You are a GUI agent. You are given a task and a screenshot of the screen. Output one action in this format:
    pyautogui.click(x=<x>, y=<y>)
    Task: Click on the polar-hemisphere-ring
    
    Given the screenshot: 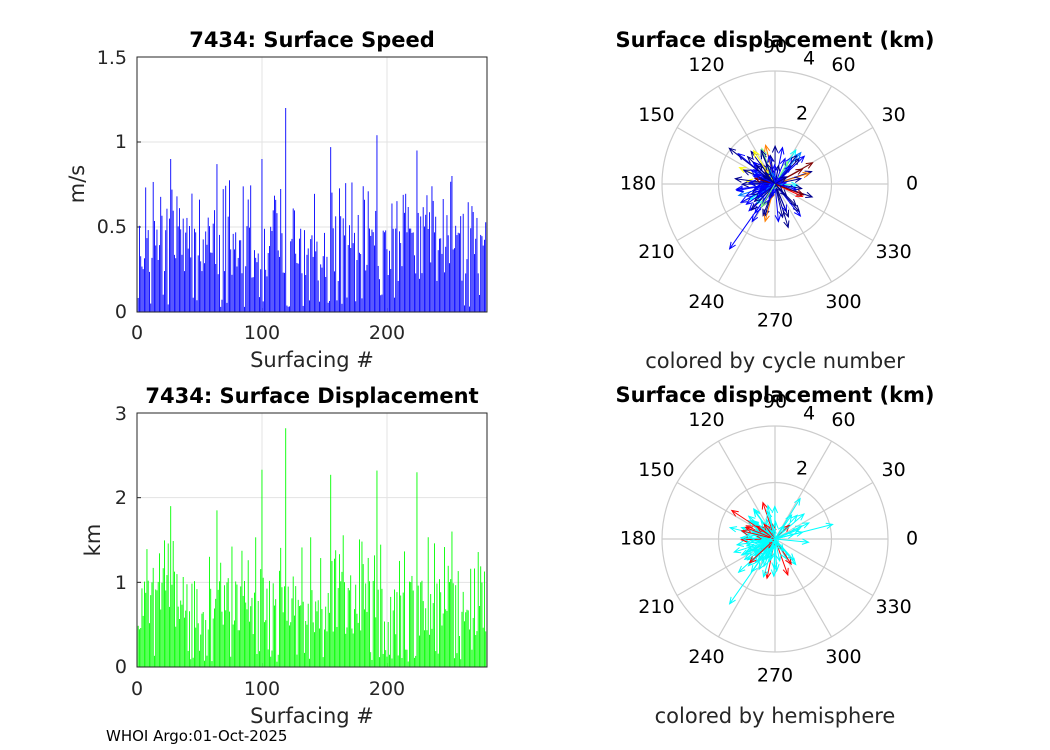 What is the action you would take?
    pyautogui.click(x=775, y=539)
    